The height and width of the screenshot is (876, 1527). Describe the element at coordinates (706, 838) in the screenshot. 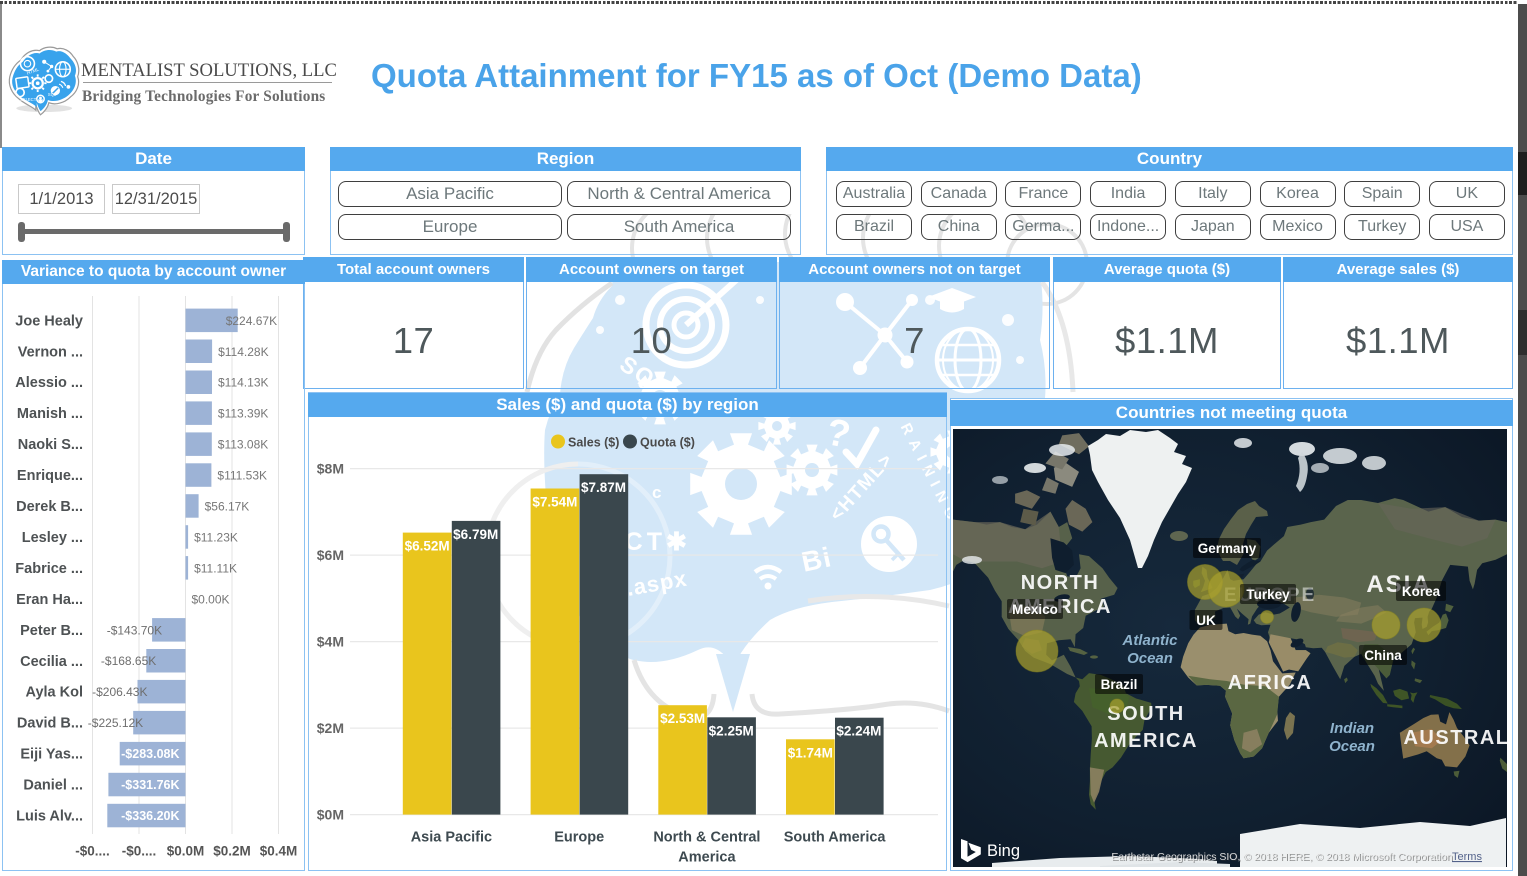

I see `svg-text: North & Central` at that location.